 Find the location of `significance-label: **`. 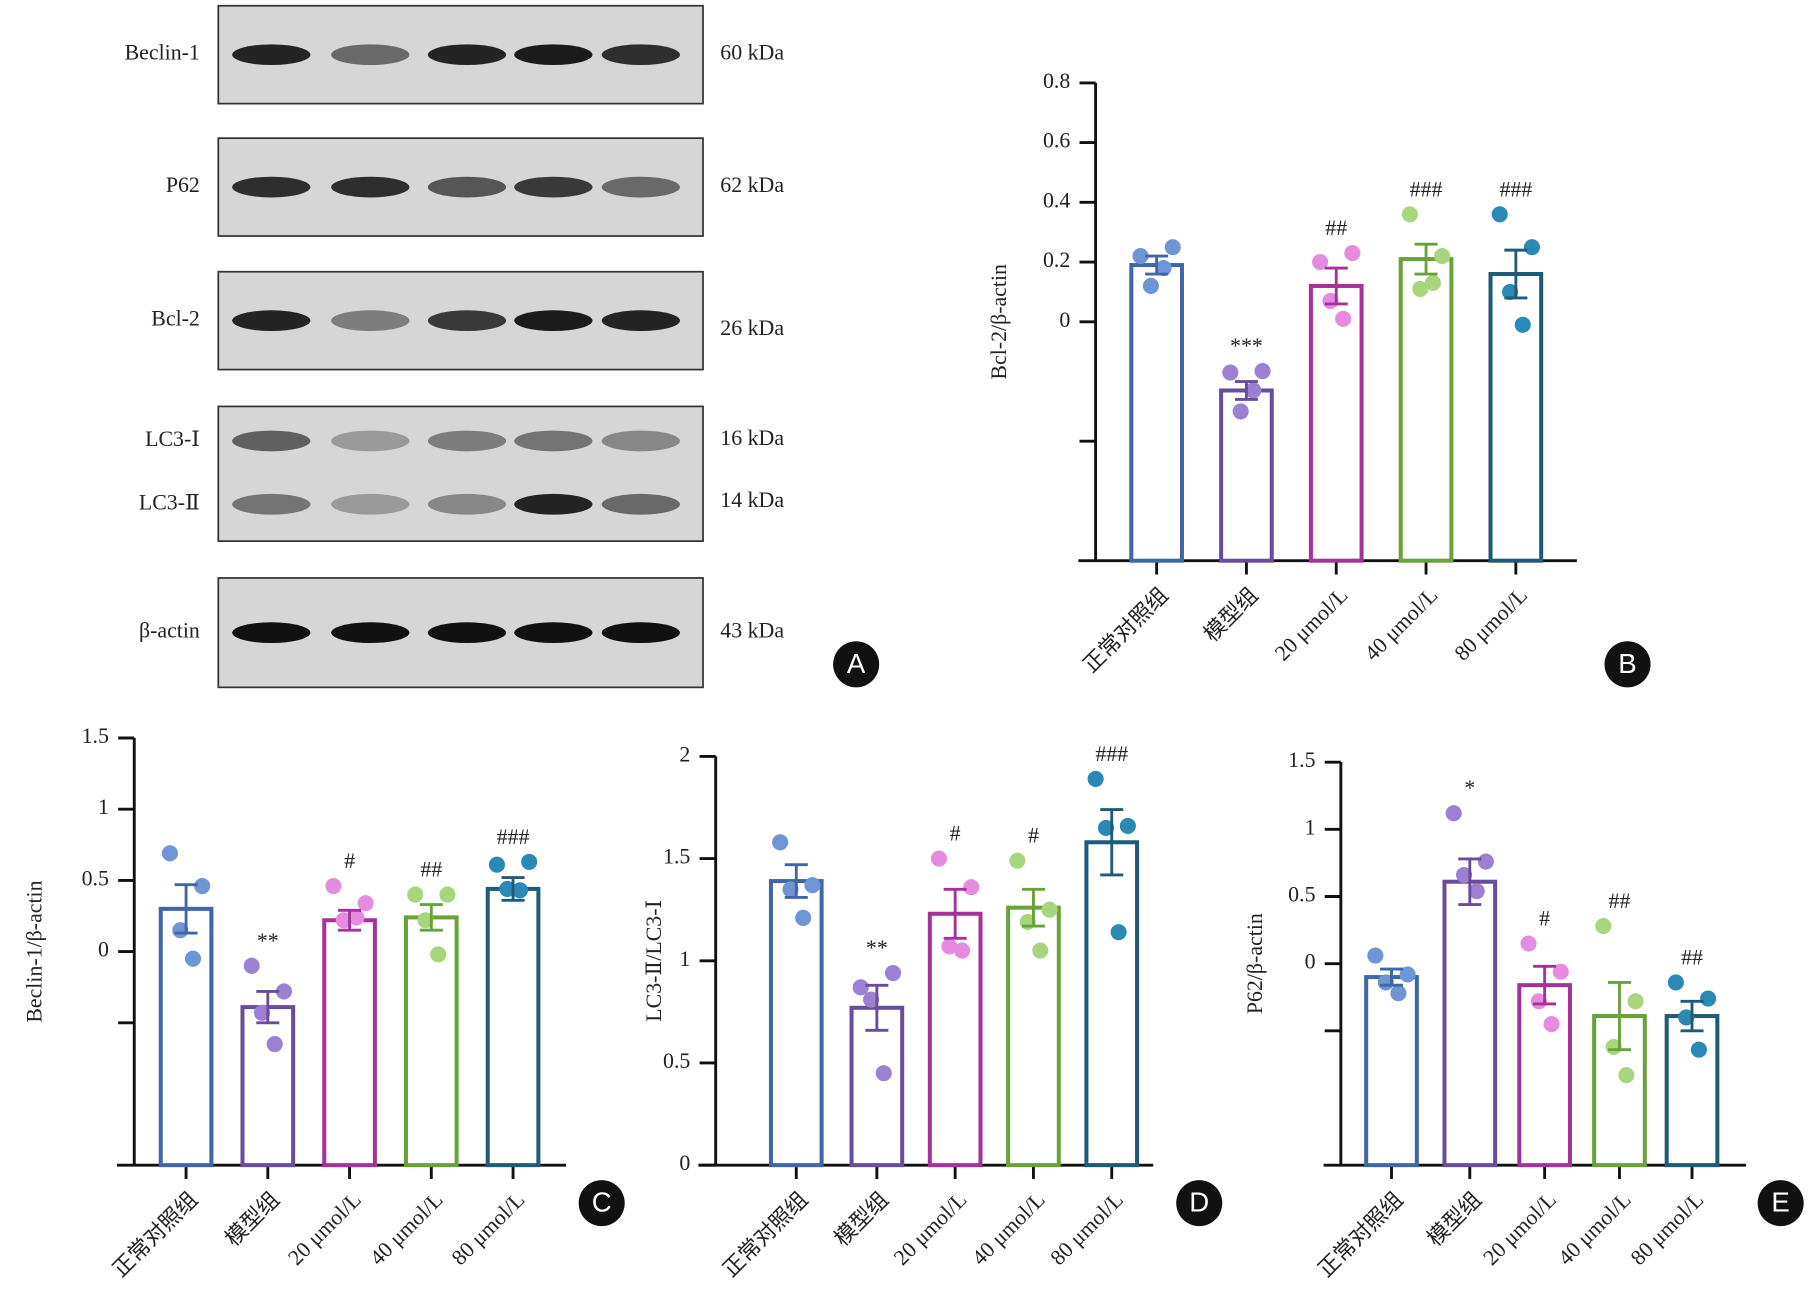

significance-label: ** is located at coordinates (268, 941).